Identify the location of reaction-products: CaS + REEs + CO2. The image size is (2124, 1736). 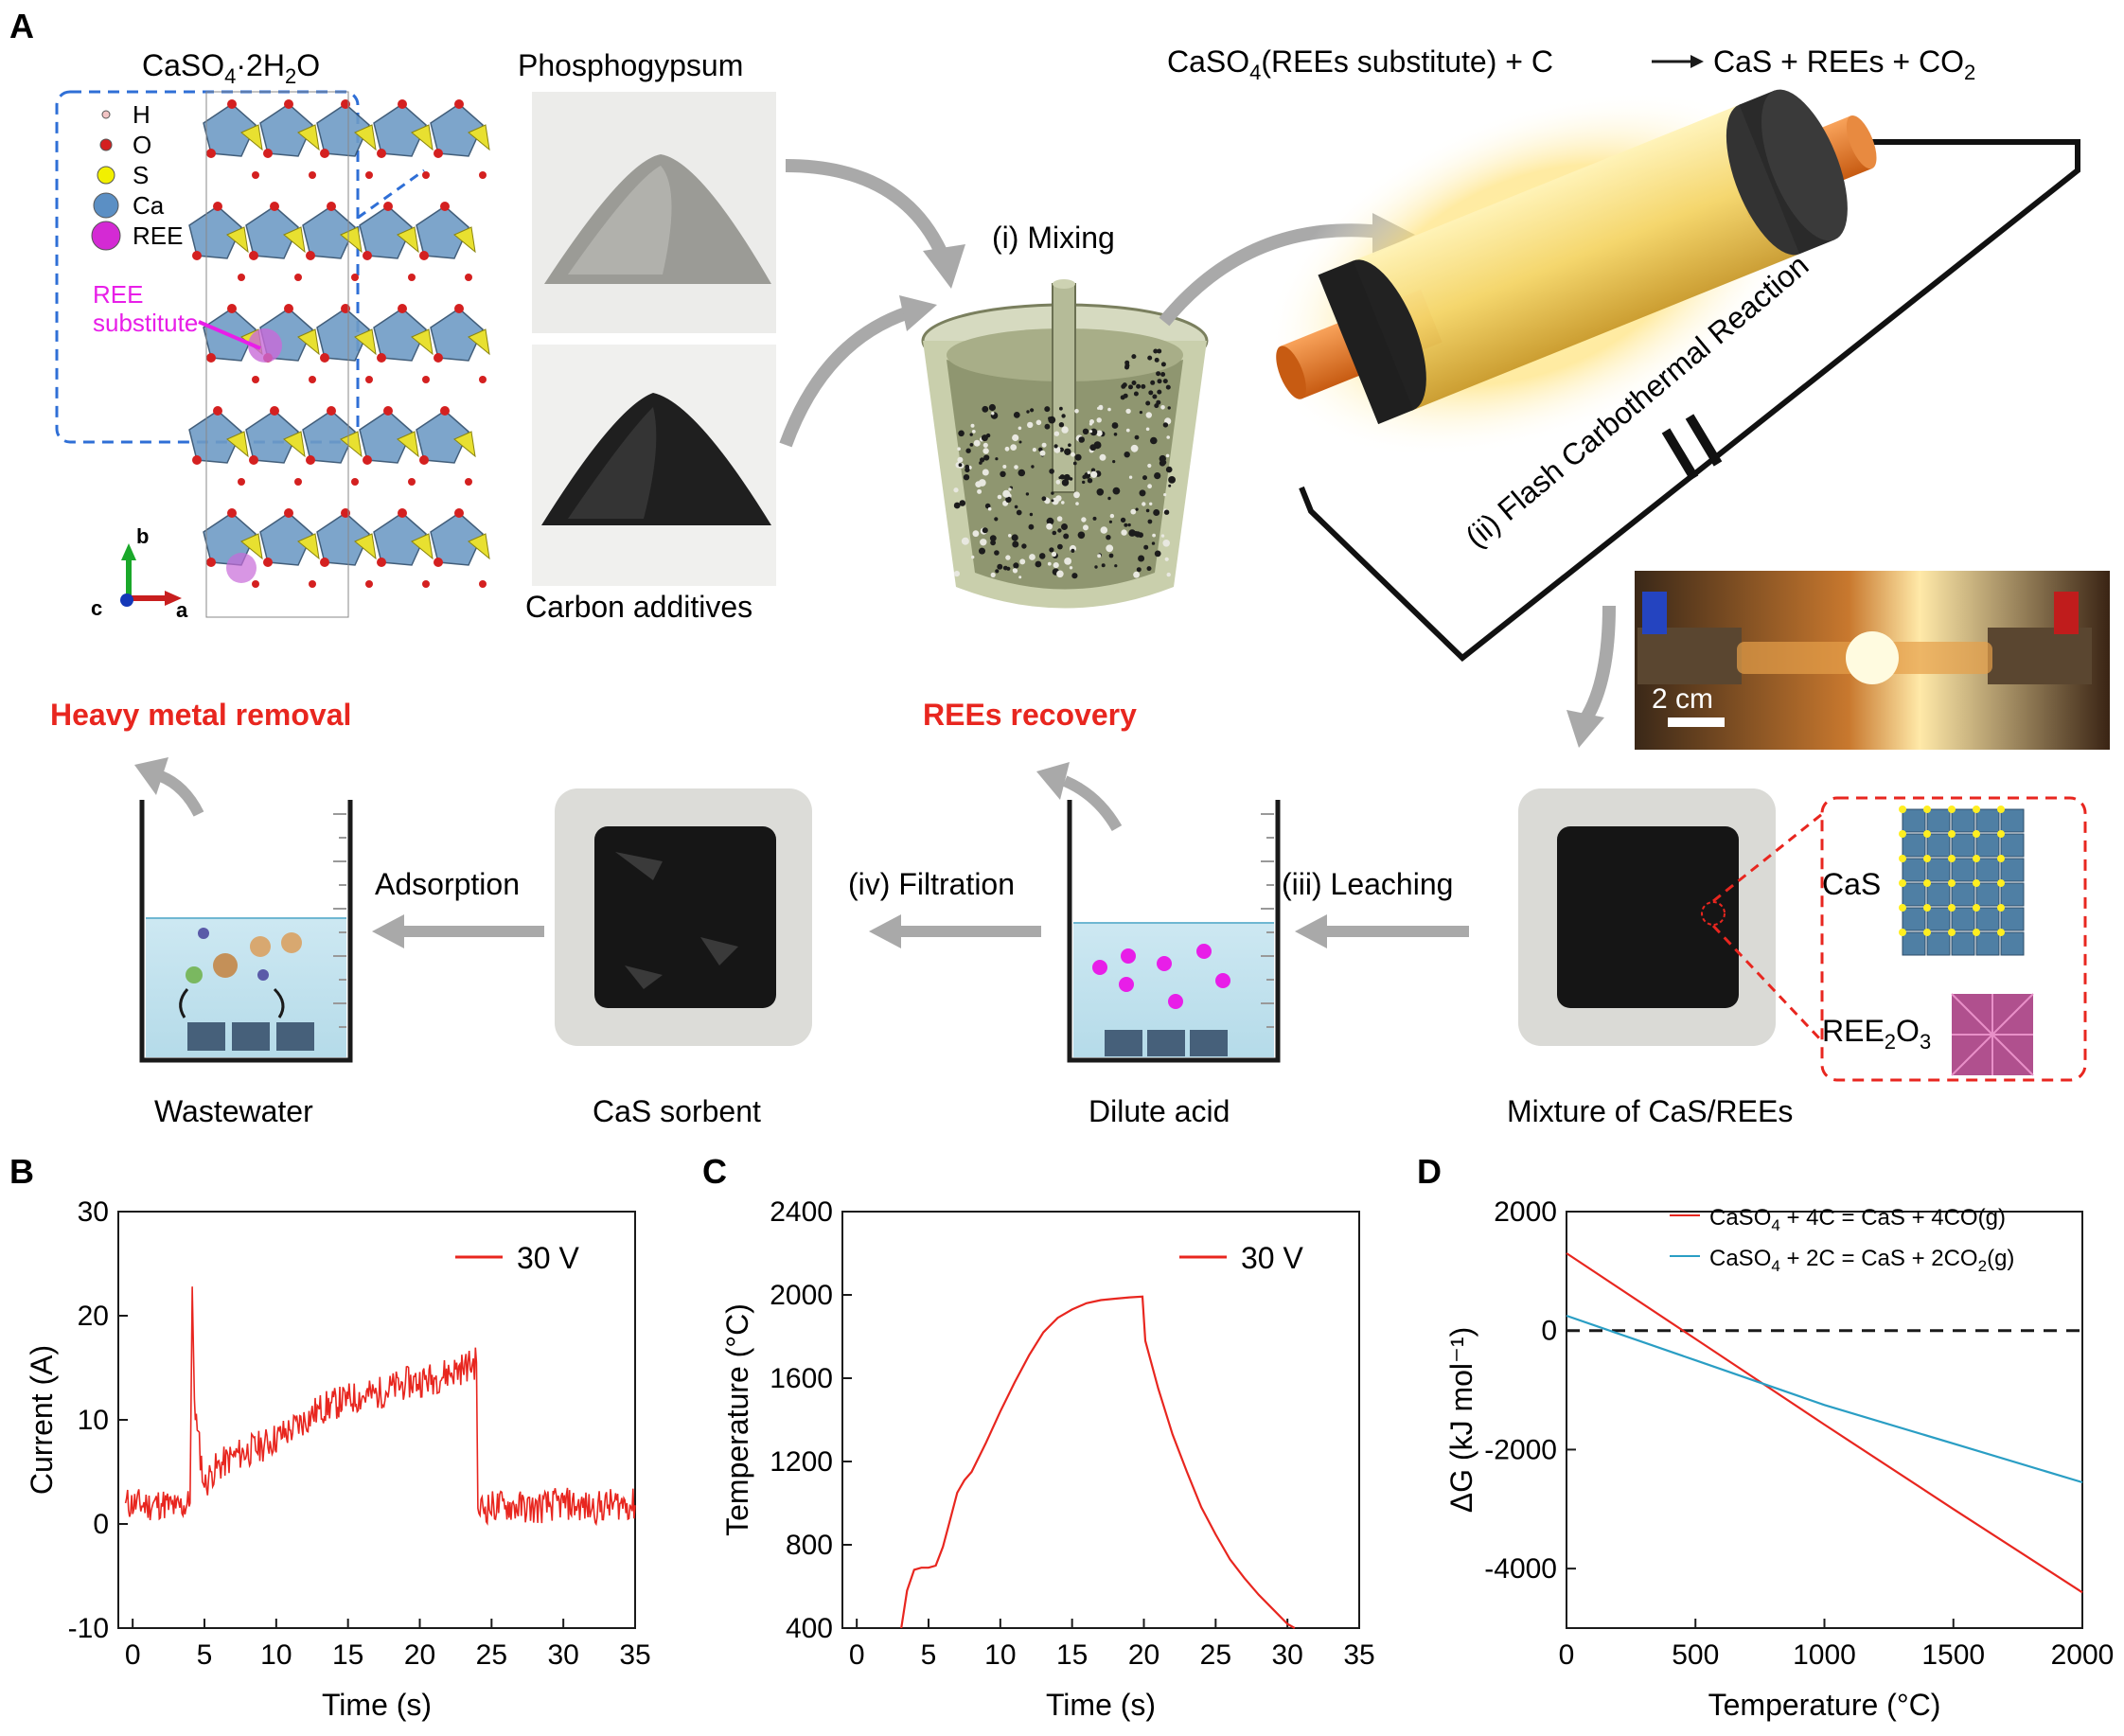
(1844, 64).